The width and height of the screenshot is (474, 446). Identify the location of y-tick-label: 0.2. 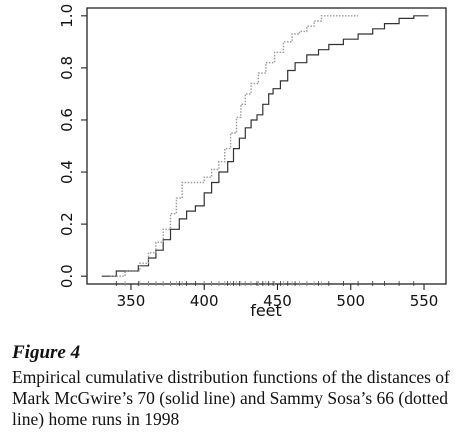
(67, 224).